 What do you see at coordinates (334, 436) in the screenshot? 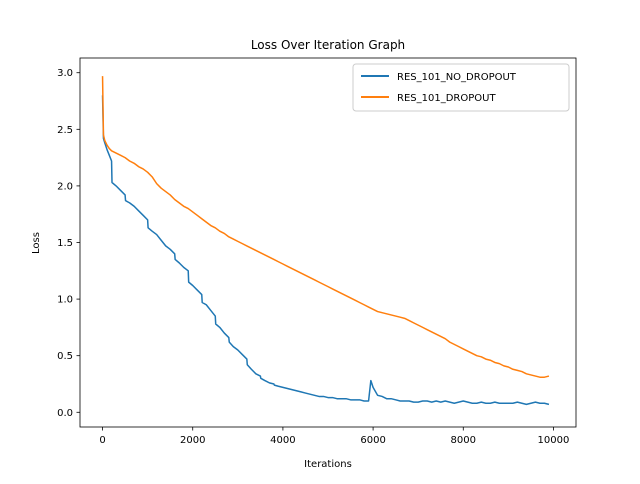
I see `x-axis-ticks: 0 2000 4000 6000 8000 10000` at bounding box center [334, 436].